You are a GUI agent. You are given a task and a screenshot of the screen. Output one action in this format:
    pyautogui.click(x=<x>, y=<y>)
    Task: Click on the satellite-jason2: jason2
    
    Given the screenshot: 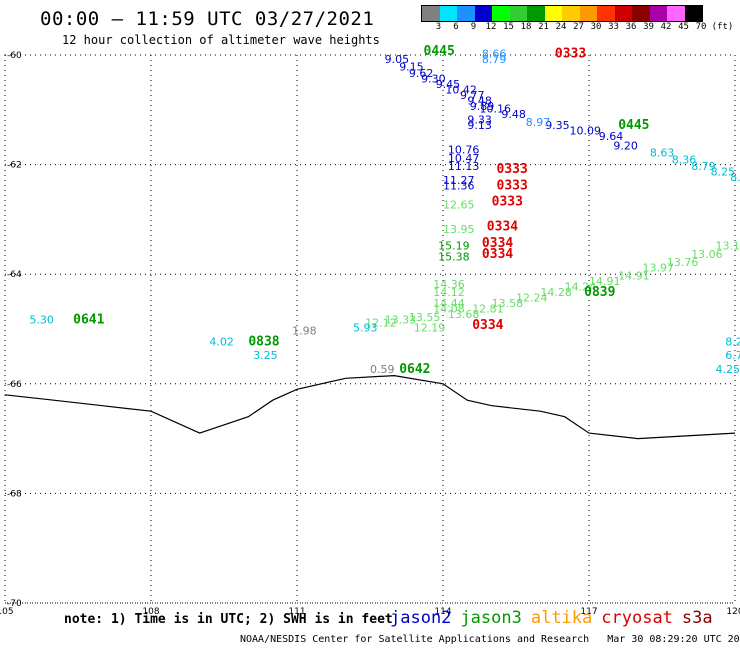 What is the action you would take?
    pyautogui.click(x=421, y=618)
    